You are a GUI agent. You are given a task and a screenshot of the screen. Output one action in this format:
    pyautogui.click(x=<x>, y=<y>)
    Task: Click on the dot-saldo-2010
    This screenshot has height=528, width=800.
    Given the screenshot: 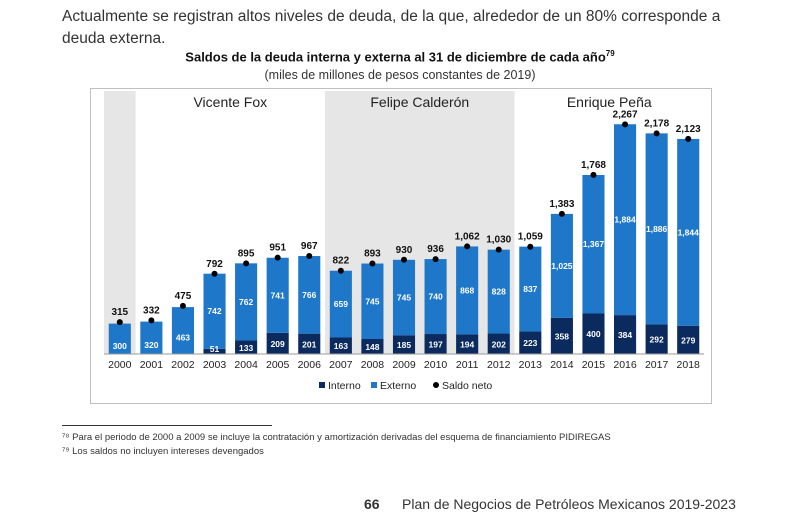 What is the action you would take?
    pyautogui.click(x=435, y=259)
    